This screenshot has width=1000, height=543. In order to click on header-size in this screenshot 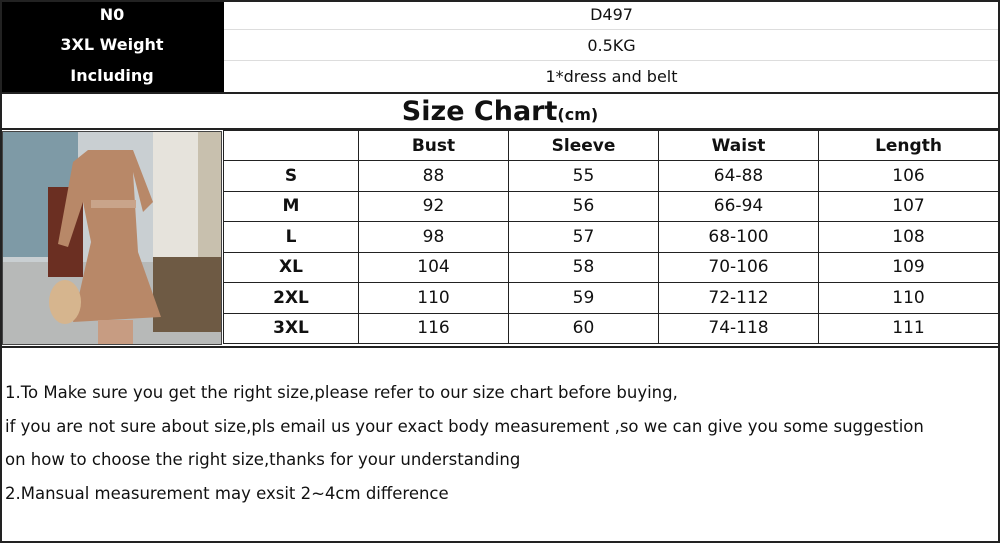, I will do `click(291, 145)`.